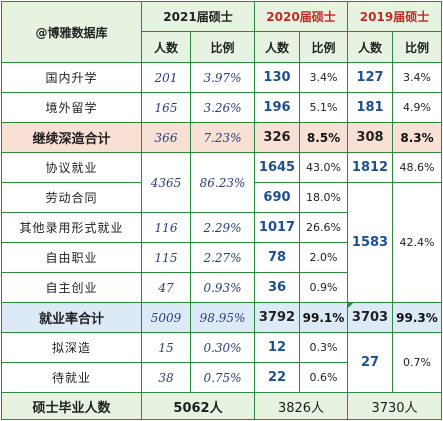 Image resolution: width=443 pixels, height=421 pixels. I want to click on cell-2020-count: 3792, so click(277, 317).